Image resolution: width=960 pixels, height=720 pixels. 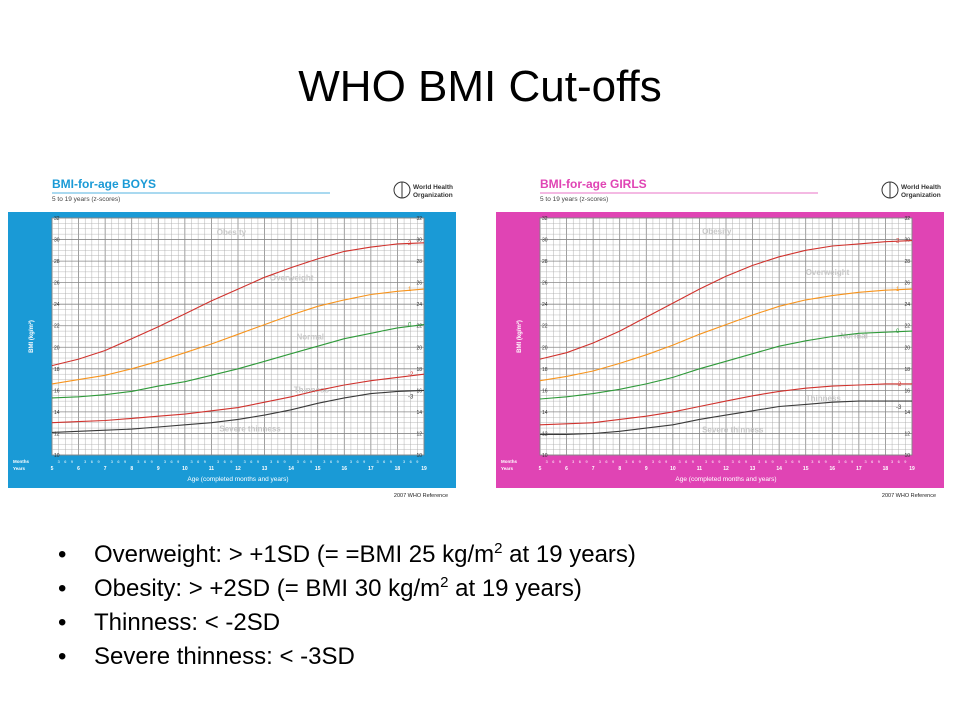 What do you see at coordinates (907, 434) in the screenshot?
I see `y-tick-label-right: 12` at bounding box center [907, 434].